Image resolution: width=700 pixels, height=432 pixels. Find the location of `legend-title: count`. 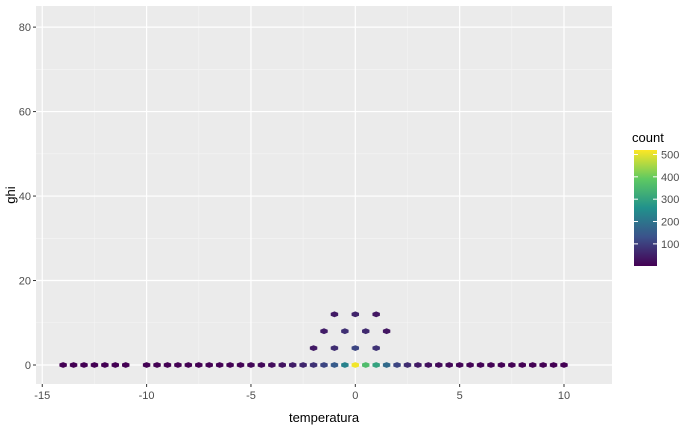

legend-title: count is located at coordinates (648, 137).